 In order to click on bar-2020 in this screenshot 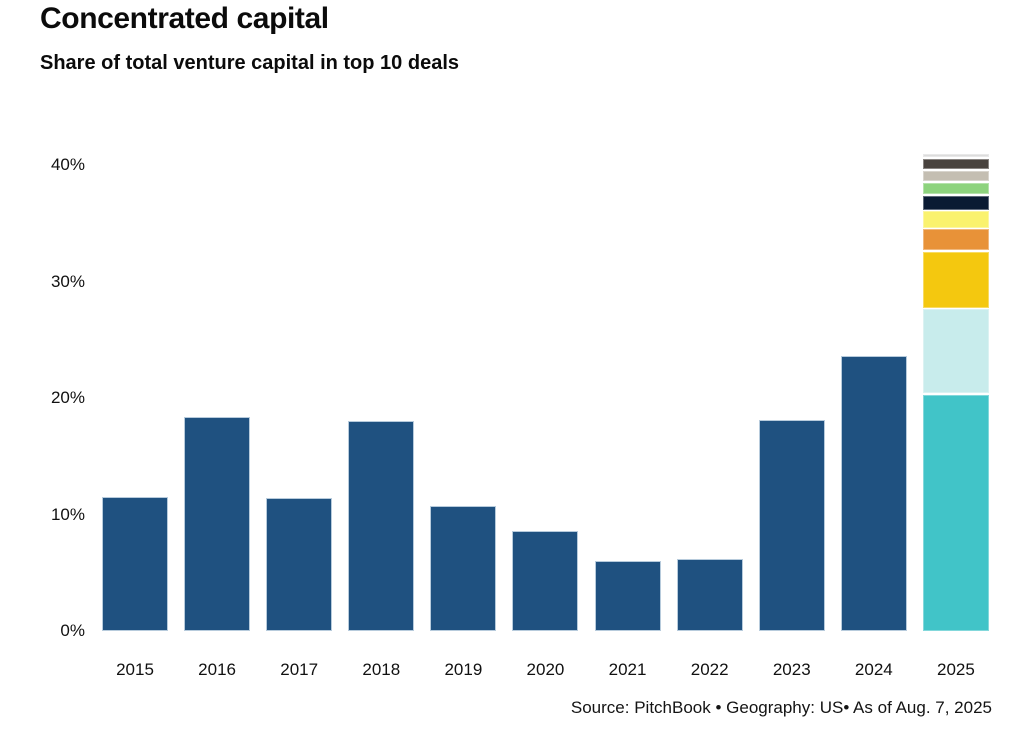, I will do `click(545, 580)`.